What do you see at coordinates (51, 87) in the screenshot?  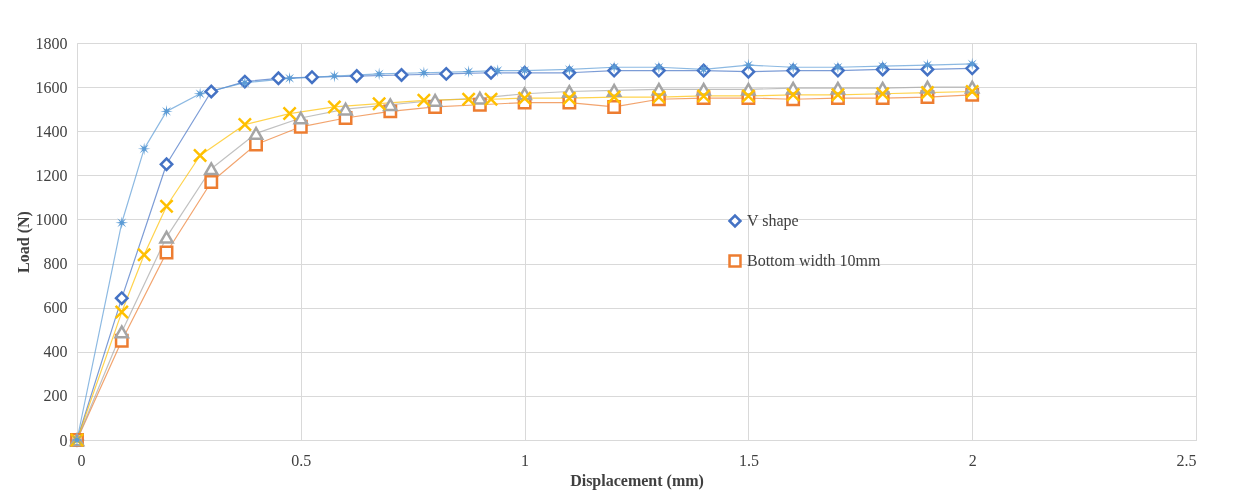 I see `y-tick-label: 1600` at bounding box center [51, 87].